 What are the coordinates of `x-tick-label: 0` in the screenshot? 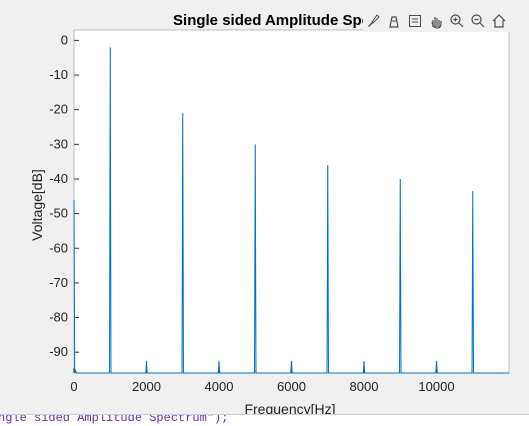 It's located at (73, 386).